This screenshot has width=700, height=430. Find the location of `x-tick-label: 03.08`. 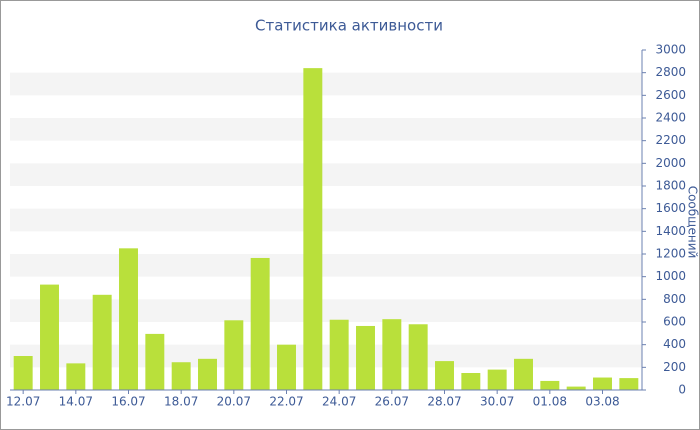

x-tick-label: 03.08 is located at coordinates (602, 402).